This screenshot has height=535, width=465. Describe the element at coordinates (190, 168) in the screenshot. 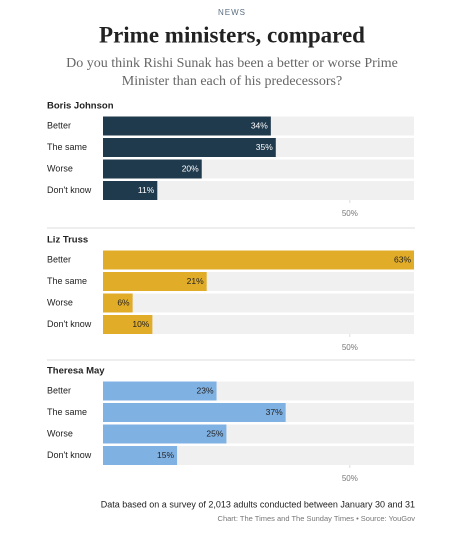

I see `value-label: 20%` at that location.